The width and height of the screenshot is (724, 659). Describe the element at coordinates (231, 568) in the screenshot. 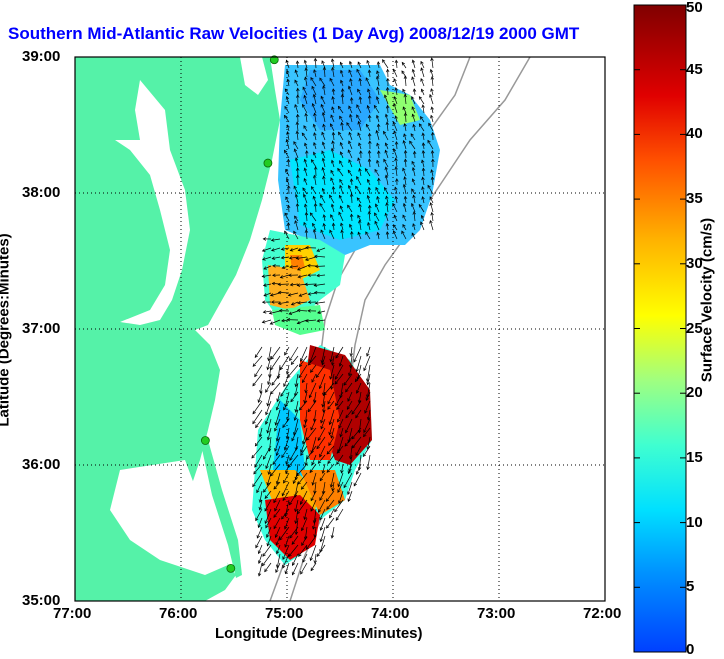

I see `station-marker` at that location.